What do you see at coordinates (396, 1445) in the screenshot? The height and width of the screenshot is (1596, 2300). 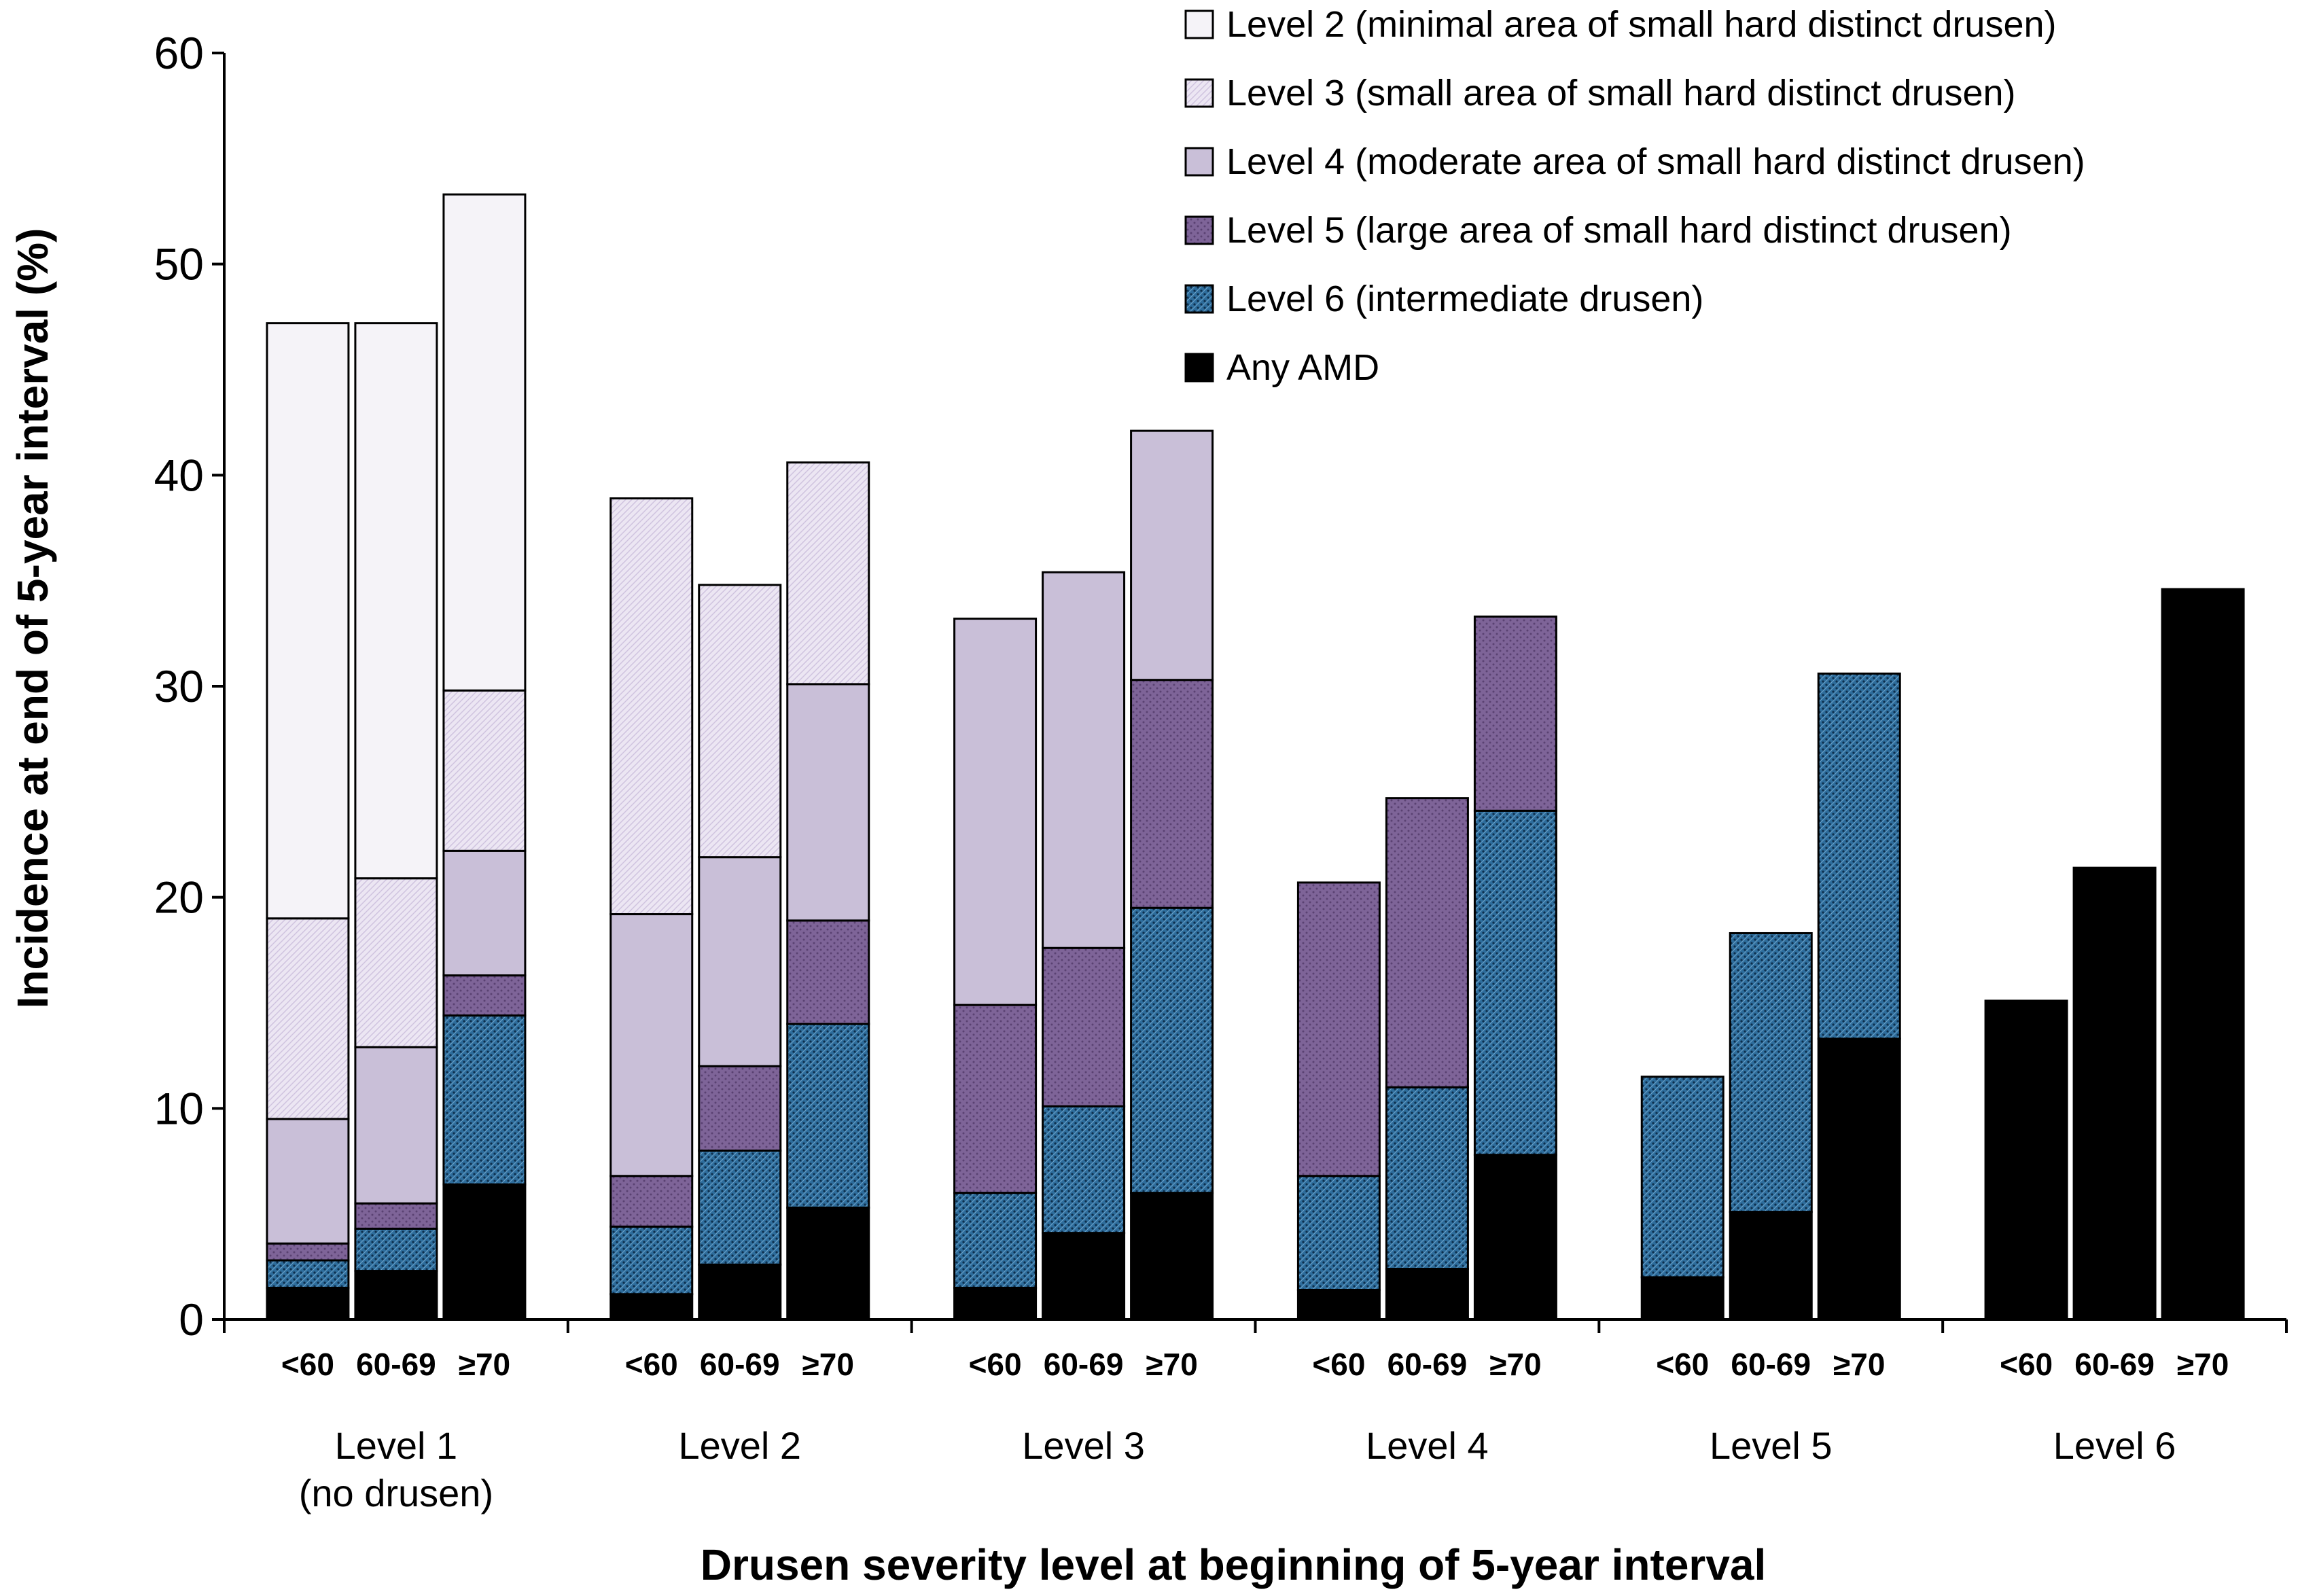 I see `group-label: Level 1` at bounding box center [396, 1445].